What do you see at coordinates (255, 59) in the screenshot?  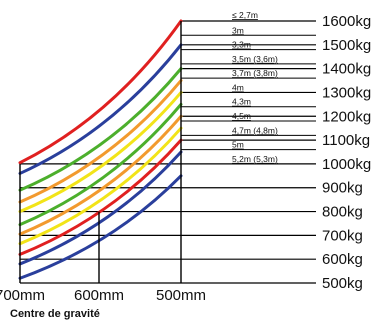 I see `reach-label: 3,5m (3,6m)` at bounding box center [255, 59].